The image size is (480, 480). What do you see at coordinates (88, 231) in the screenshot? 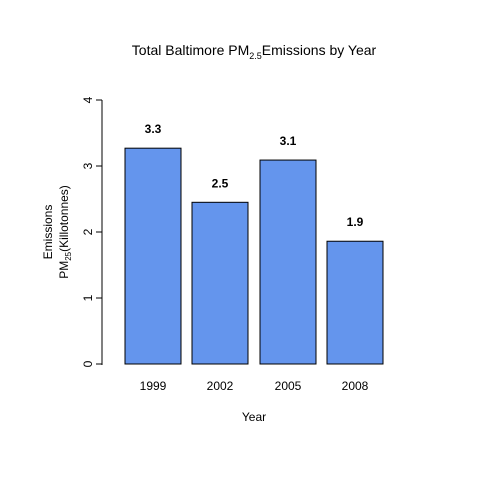
I see `y-tick-label: 2` at bounding box center [88, 231].